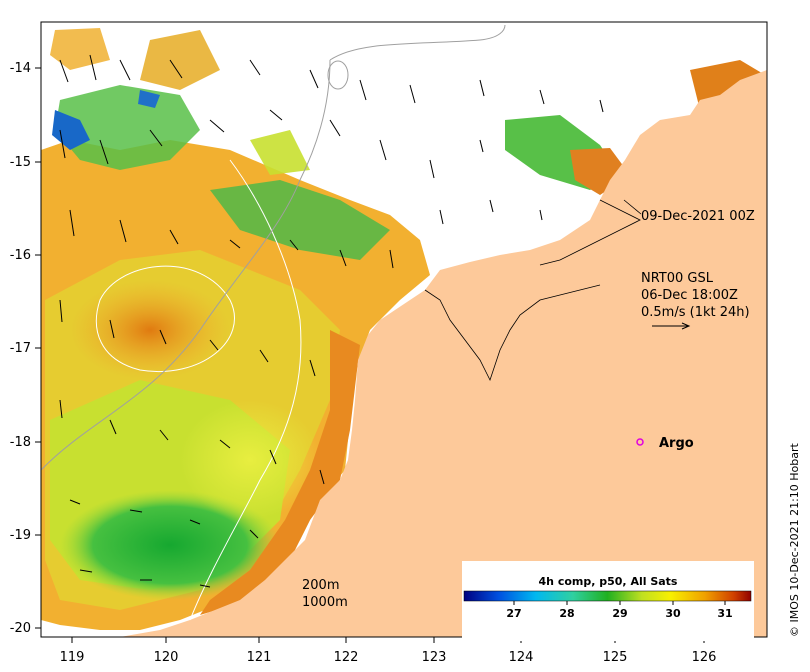 The image size is (810, 672). What do you see at coordinates (608, 581) in the screenshot?
I see `colorbar-title: 4h comp, p50, All Sats` at bounding box center [608, 581].